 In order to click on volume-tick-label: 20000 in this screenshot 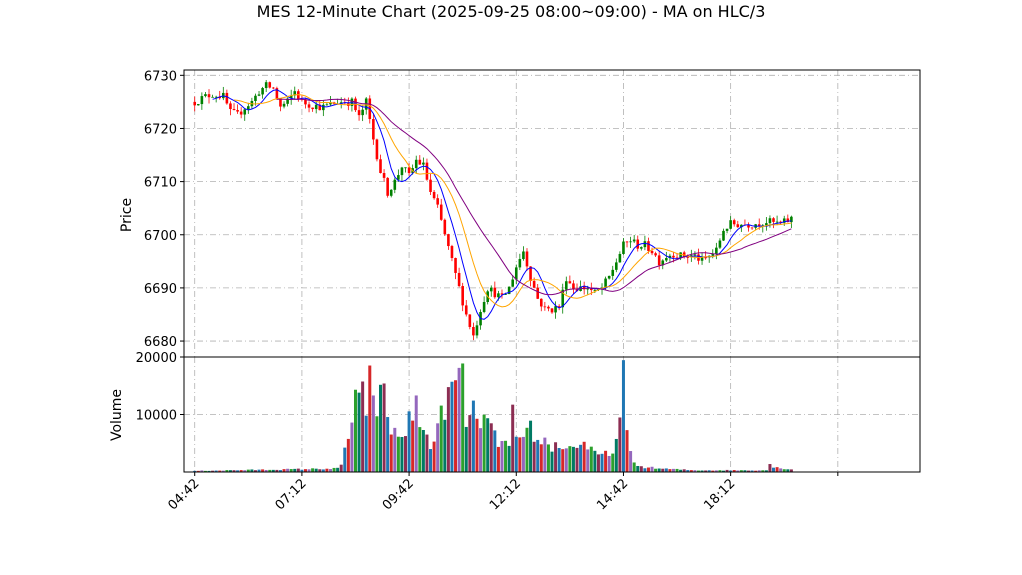, I will do `click(156, 358)`.